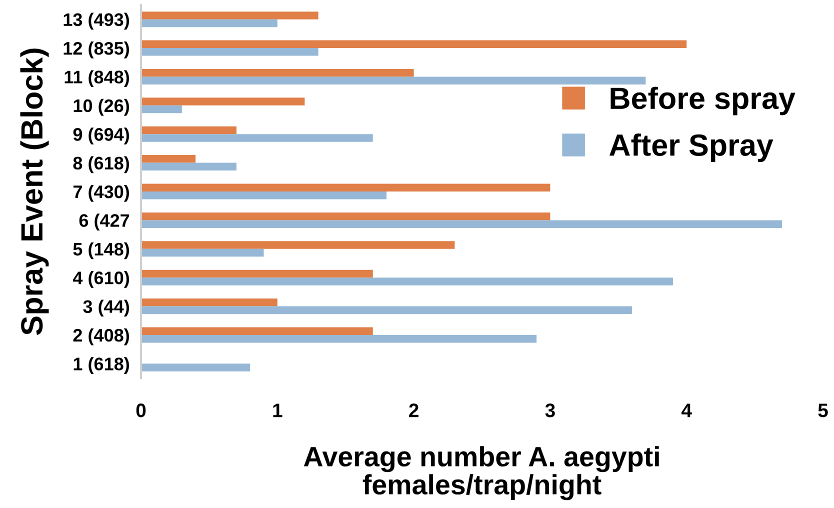 Image resolution: width=834 pixels, height=508 pixels. What do you see at coordinates (277, 411) in the screenshot?
I see `x-tick-label: 1` at bounding box center [277, 411].